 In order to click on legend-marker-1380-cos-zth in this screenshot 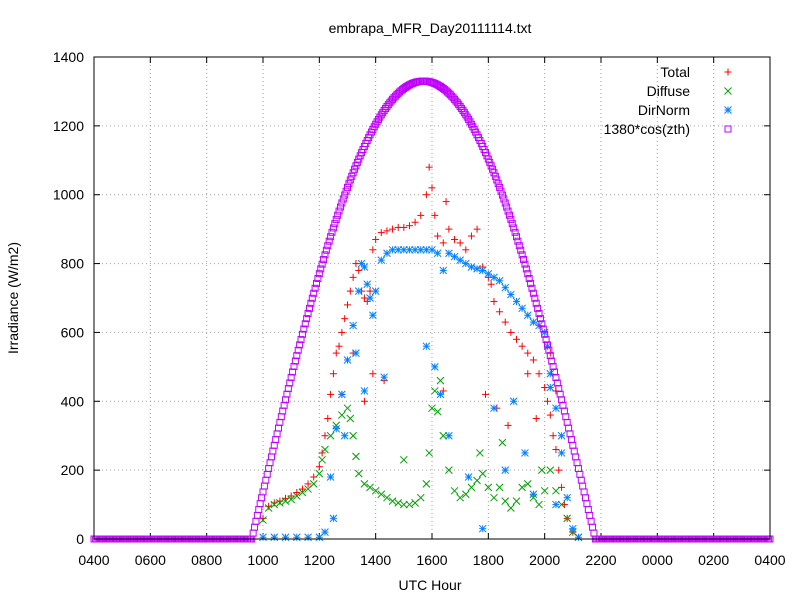, I will do `click(728, 129)`.